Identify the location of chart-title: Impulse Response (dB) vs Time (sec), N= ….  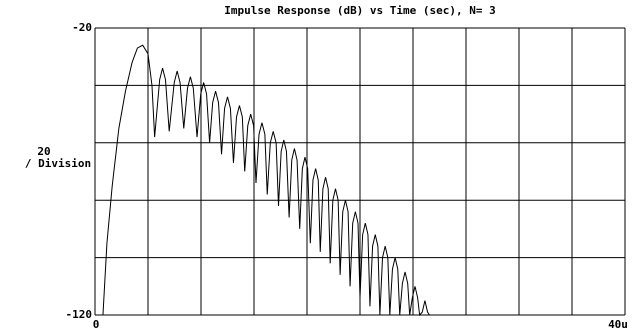
(360, 10).